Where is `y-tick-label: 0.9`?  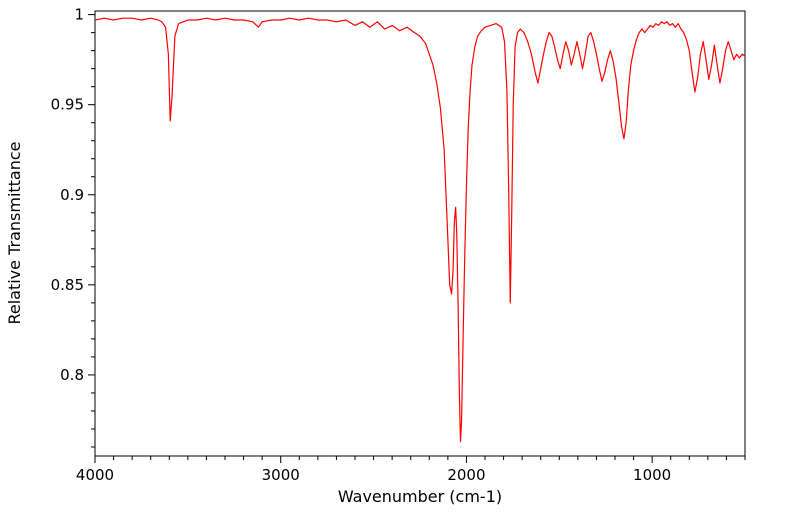
y-tick-label: 0.9 is located at coordinates (72, 195).